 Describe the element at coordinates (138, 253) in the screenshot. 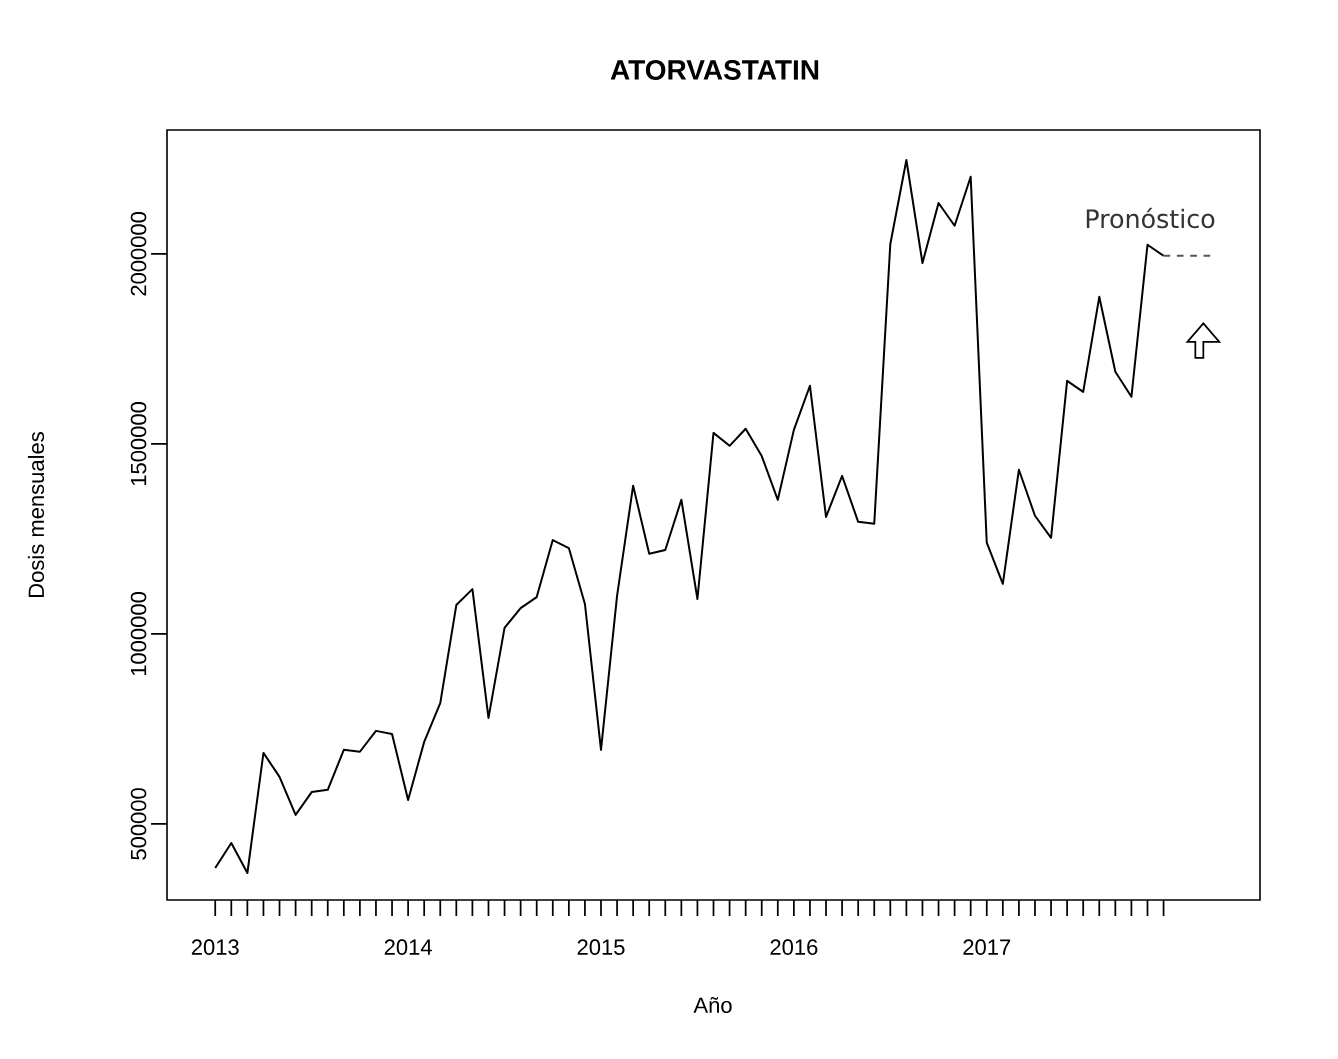

I see `y-tick-label: 2000000` at that location.